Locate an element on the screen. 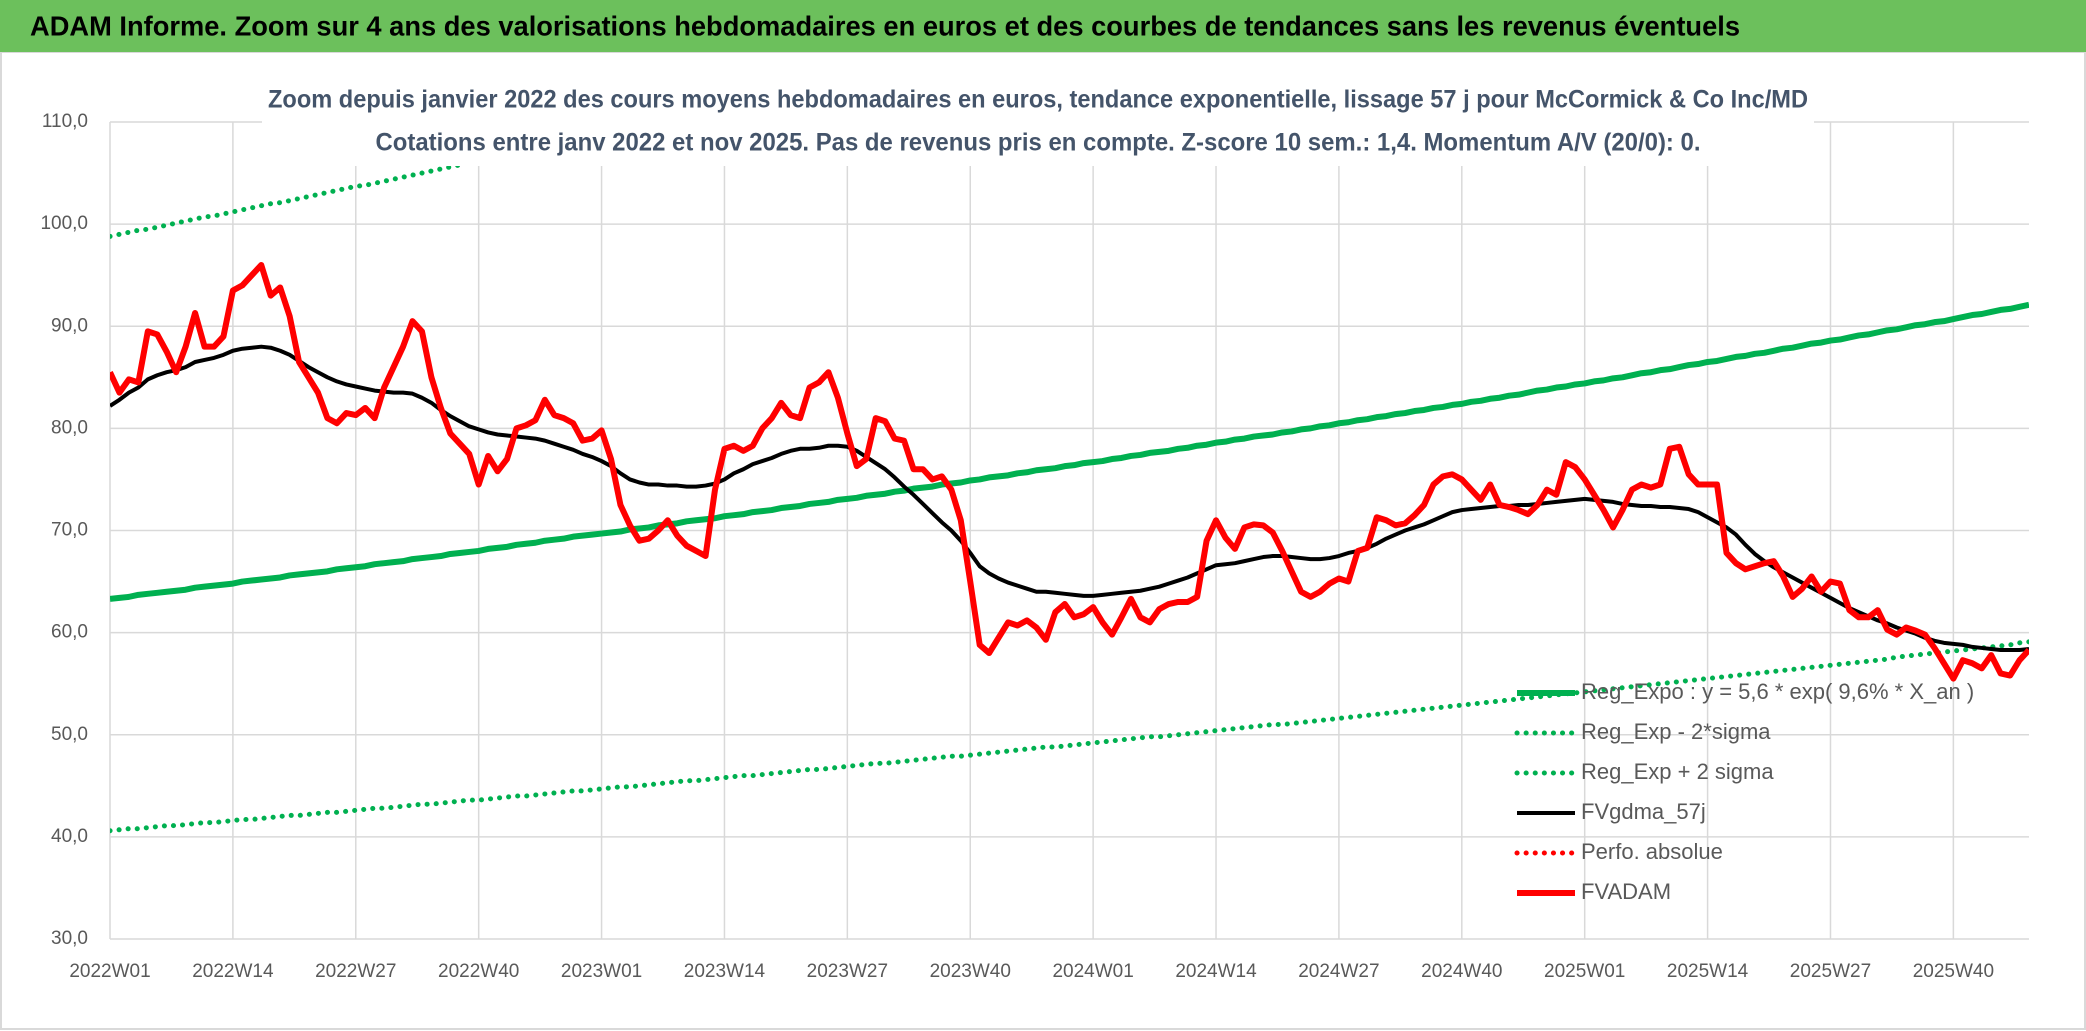 The height and width of the screenshot is (1031, 2086). legend-label: Reg_Exp - 2*sigma is located at coordinates (1676, 731).